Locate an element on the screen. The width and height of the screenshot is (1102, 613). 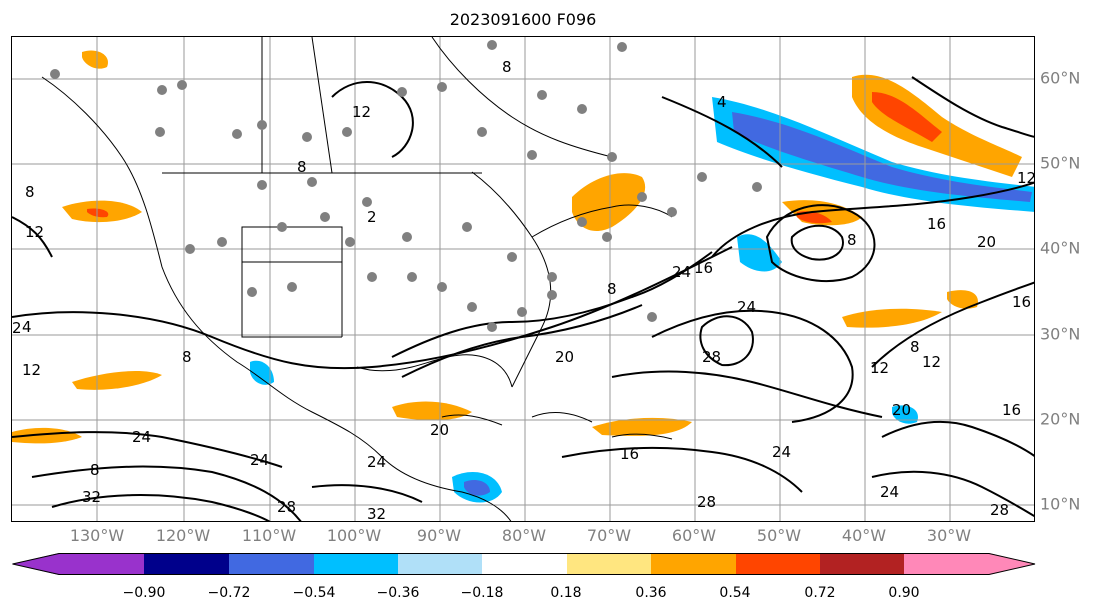
lat-label: 50°N is located at coordinates (1060, 163).